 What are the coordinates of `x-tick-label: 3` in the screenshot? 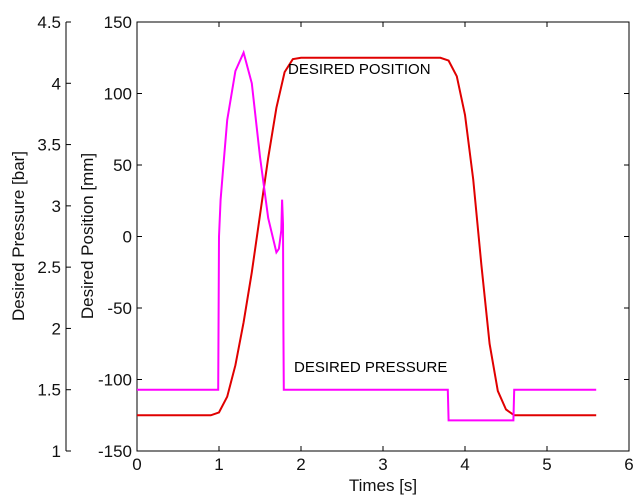 It's located at (382, 464).